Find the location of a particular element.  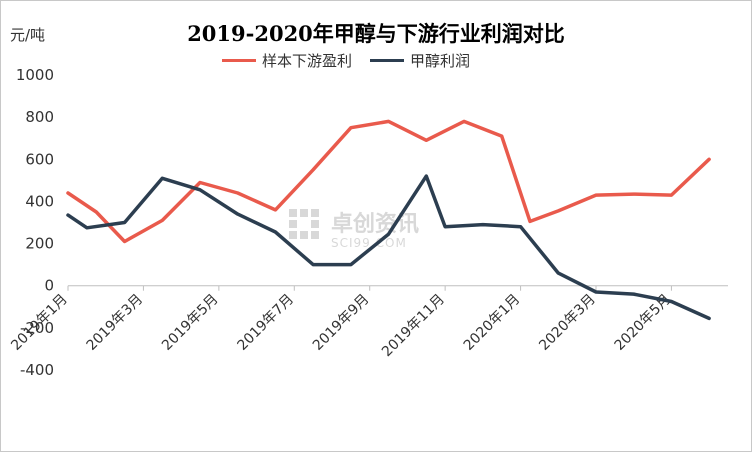

y-tick-label: 0 is located at coordinates (49, 286).